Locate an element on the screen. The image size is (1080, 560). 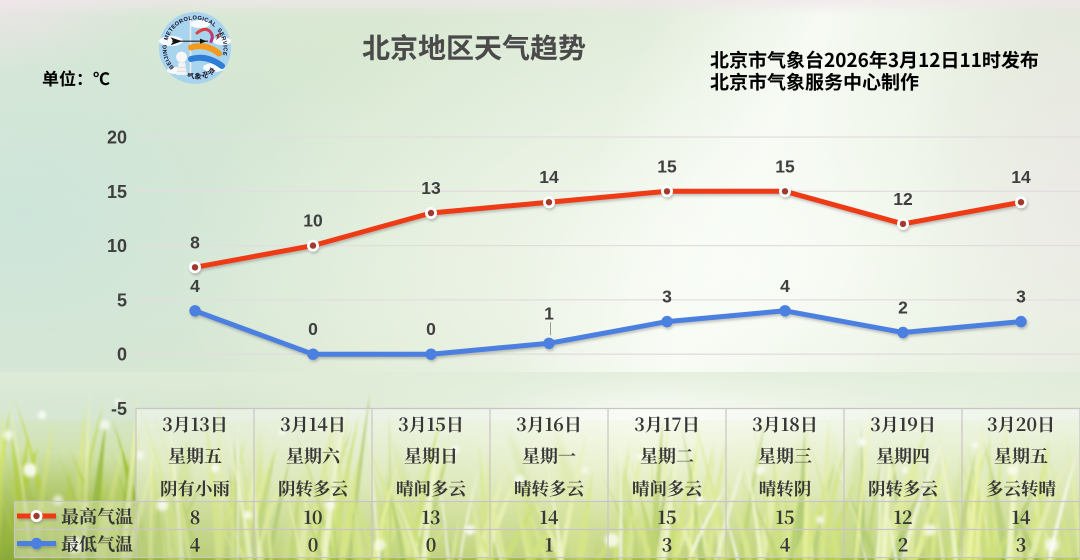
svg-text: 8 is located at coordinates (195, 242).